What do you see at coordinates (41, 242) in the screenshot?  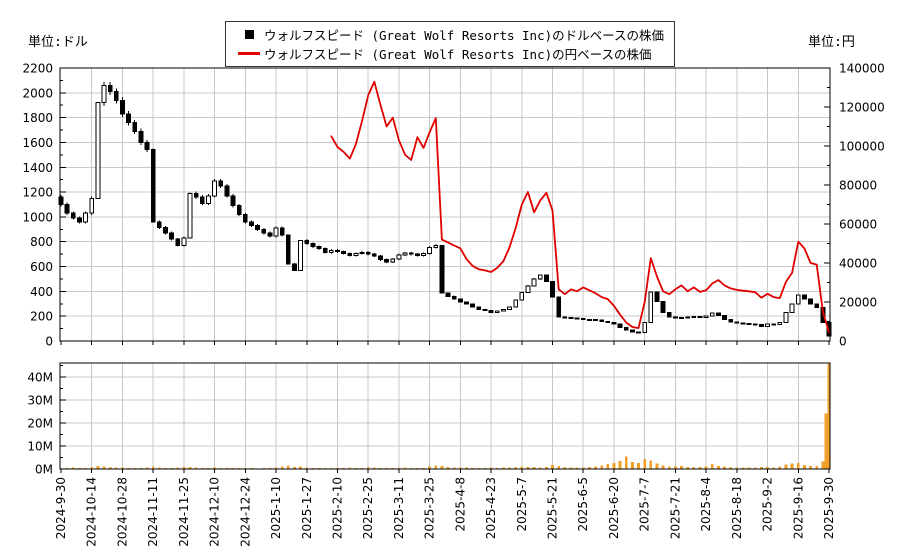 I see `svg-text: 800` at bounding box center [41, 242].